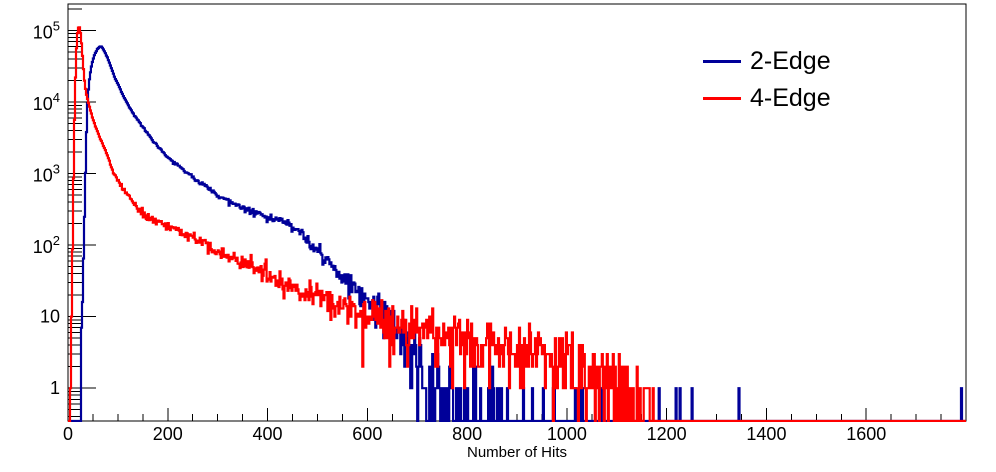  I want to click on legend-label-2edge: 2-Edge, so click(790, 61).